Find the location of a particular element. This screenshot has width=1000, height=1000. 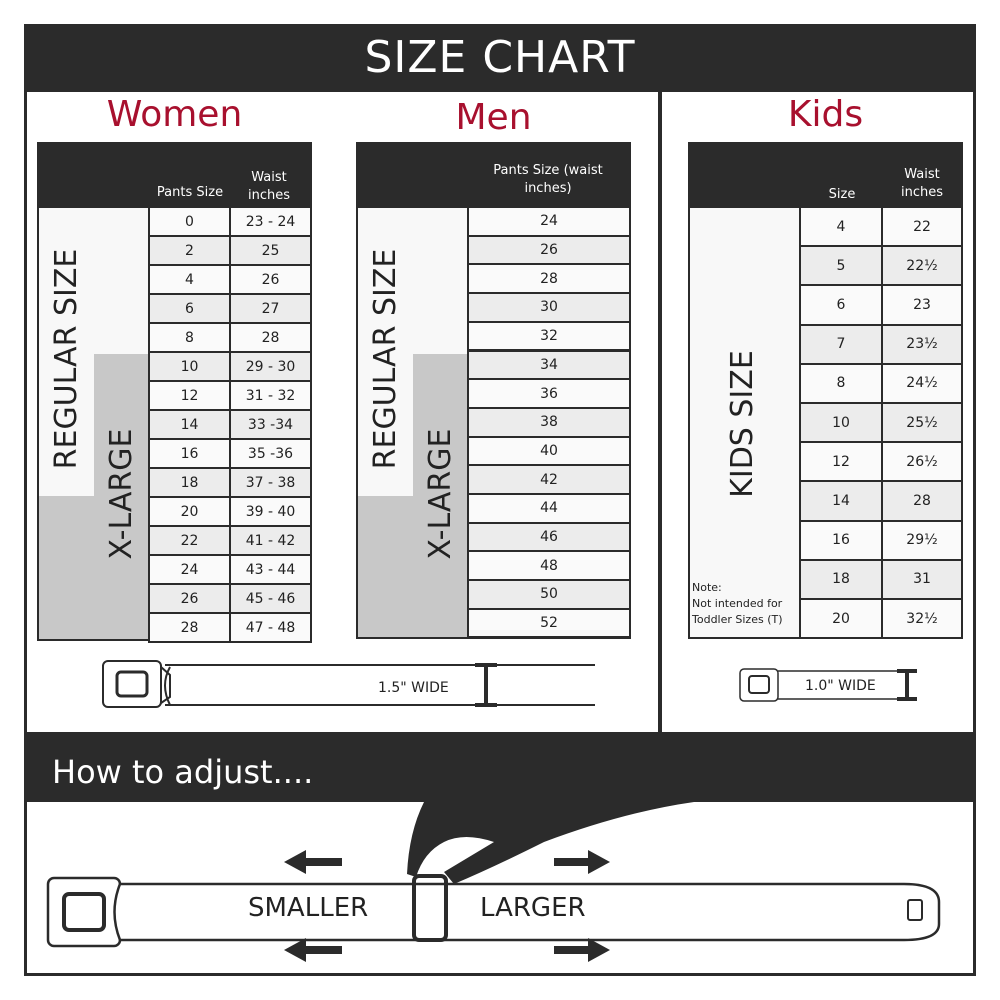

men-pants-size-cell: 30 is located at coordinates (549, 307).